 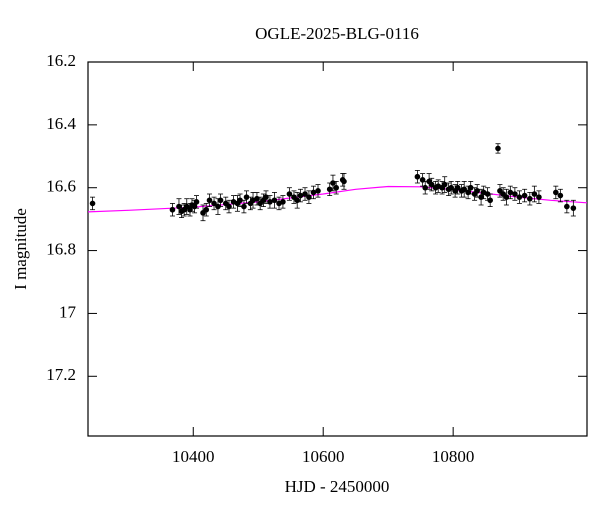 What do you see at coordinates (20, 249) in the screenshot?
I see `y-axis-label: I magnitude` at bounding box center [20, 249].